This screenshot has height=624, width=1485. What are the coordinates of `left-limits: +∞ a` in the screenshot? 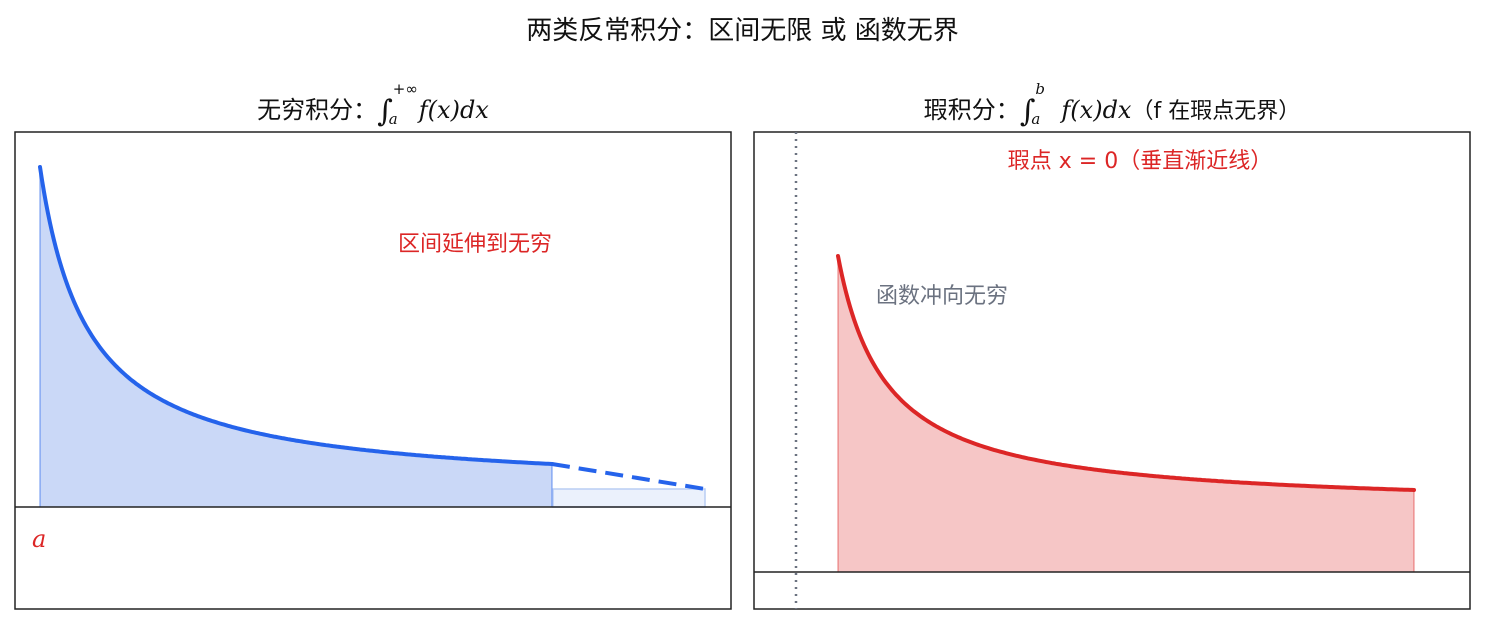 It's located at (404, 104).